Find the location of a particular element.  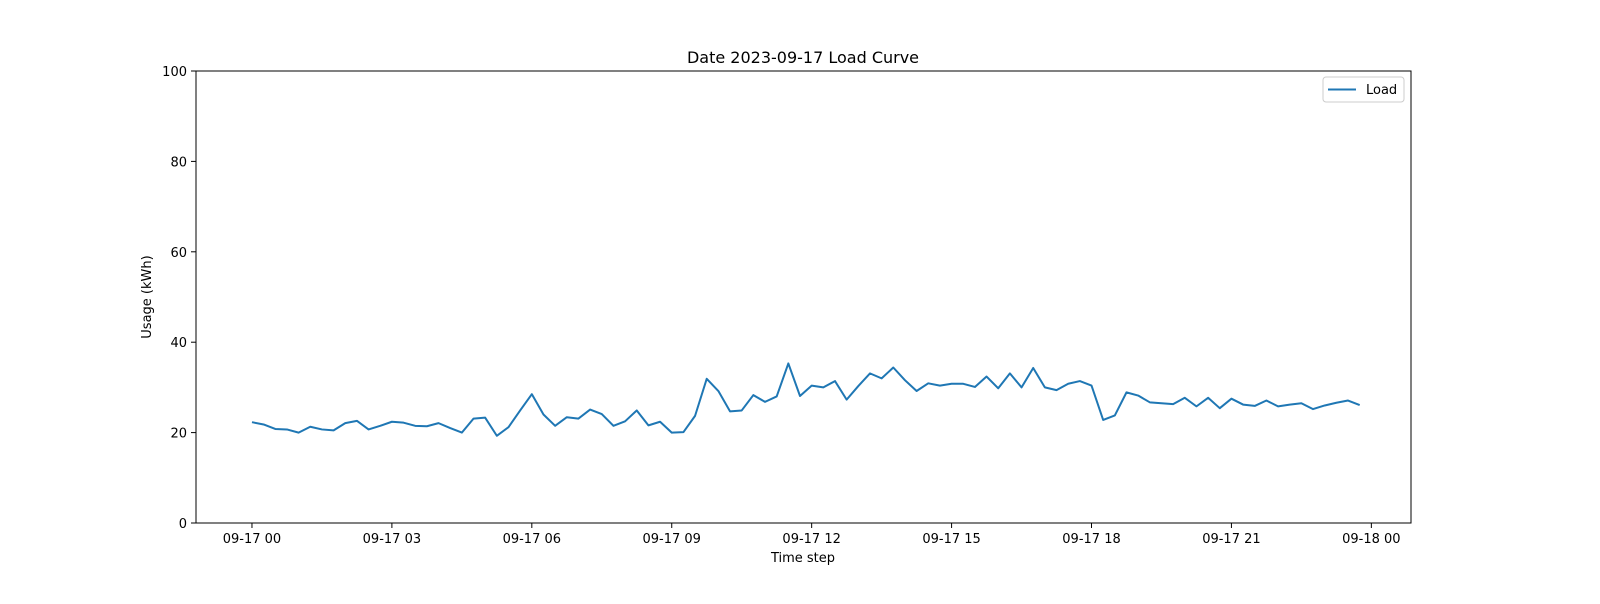

x-tick-label: 09-17 12 is located at coordinates (811, 539).